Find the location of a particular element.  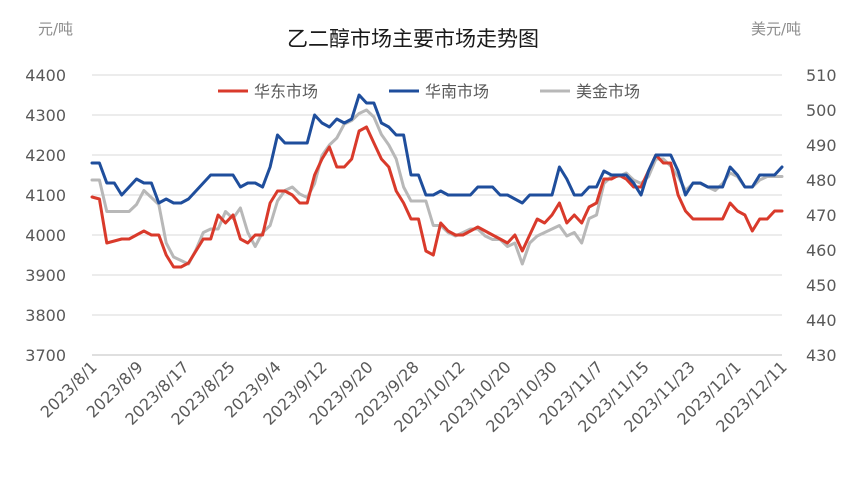

y-left-tick-label: 4100 is located at coordinates (45, 195).